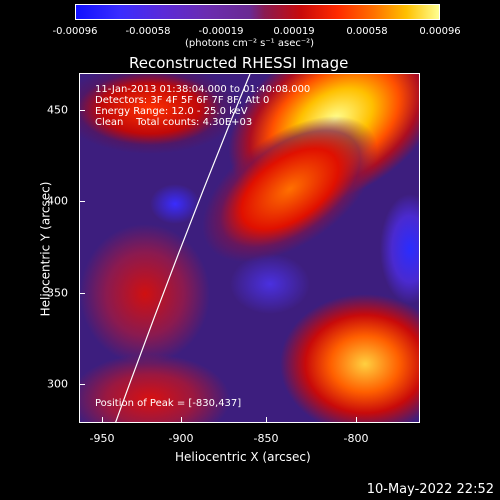  Describe the element at coordinates (171, 111) in the screenshot. I see `info-energy-range: Energy Range: 12.0 - 25.0 keV` at that location.